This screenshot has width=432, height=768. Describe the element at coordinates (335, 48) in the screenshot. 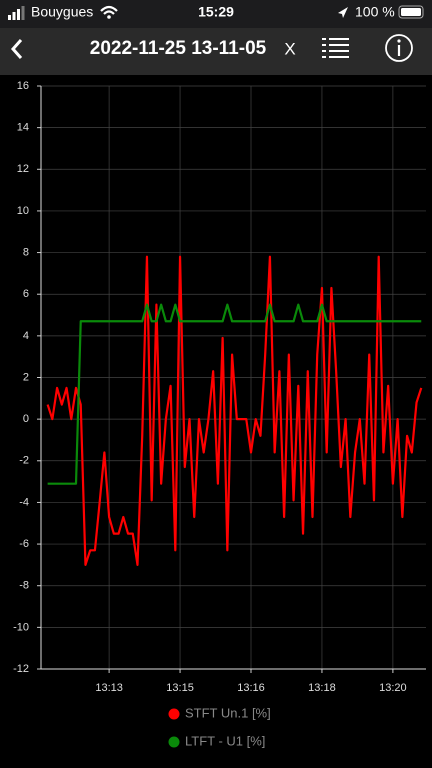

I see `list-button` at that location.